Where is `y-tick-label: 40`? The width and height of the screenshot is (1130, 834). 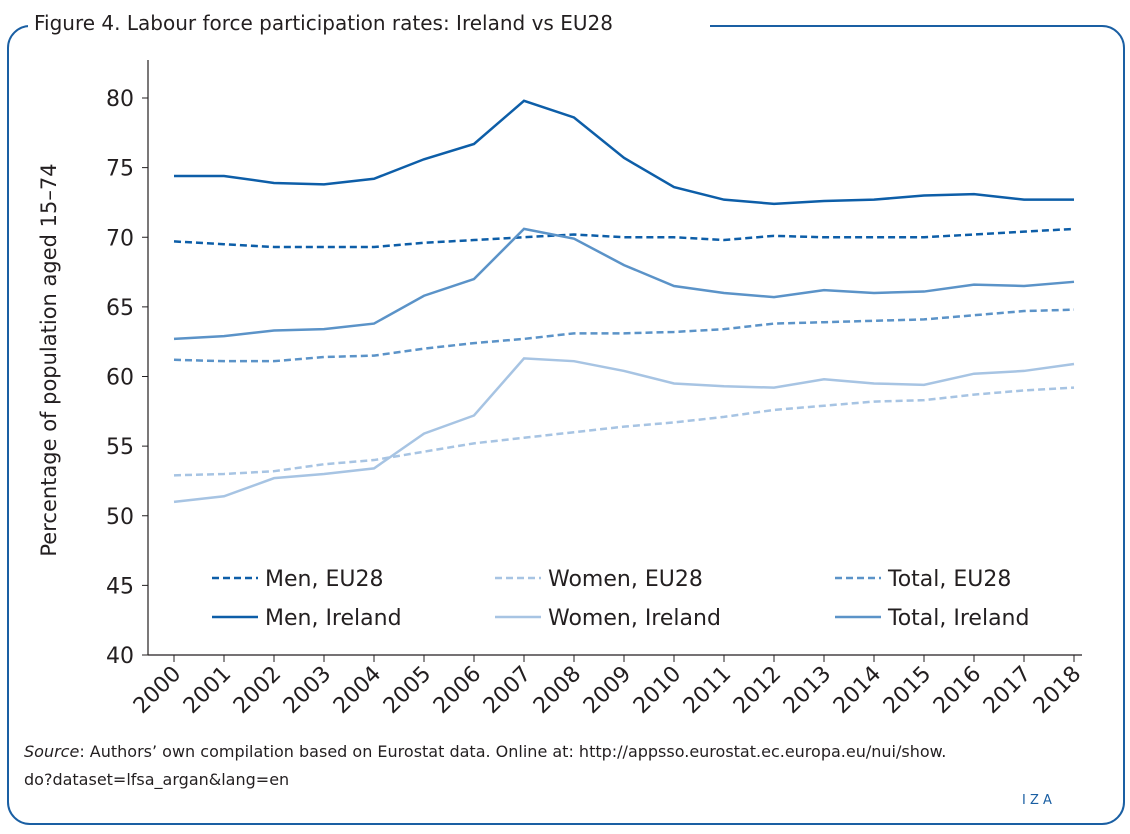 y-tick-label: 40 is located at coordinates (120, 656).